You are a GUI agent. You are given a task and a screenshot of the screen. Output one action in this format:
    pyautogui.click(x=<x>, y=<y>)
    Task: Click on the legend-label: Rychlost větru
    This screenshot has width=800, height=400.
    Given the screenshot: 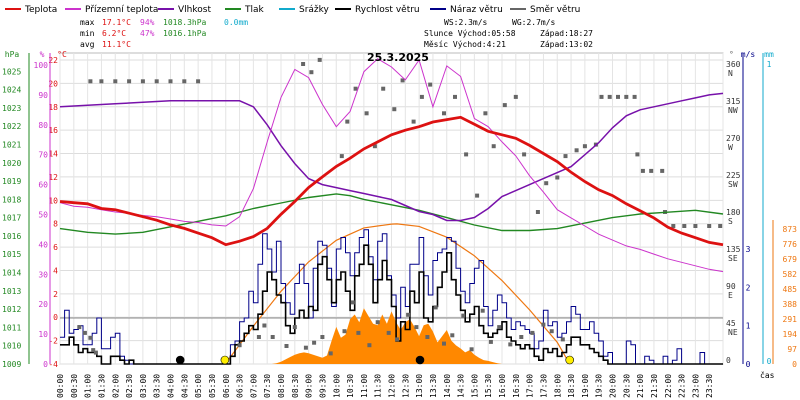 What is the action you would take?
    pyautogui.click(x=387, y=10)
    